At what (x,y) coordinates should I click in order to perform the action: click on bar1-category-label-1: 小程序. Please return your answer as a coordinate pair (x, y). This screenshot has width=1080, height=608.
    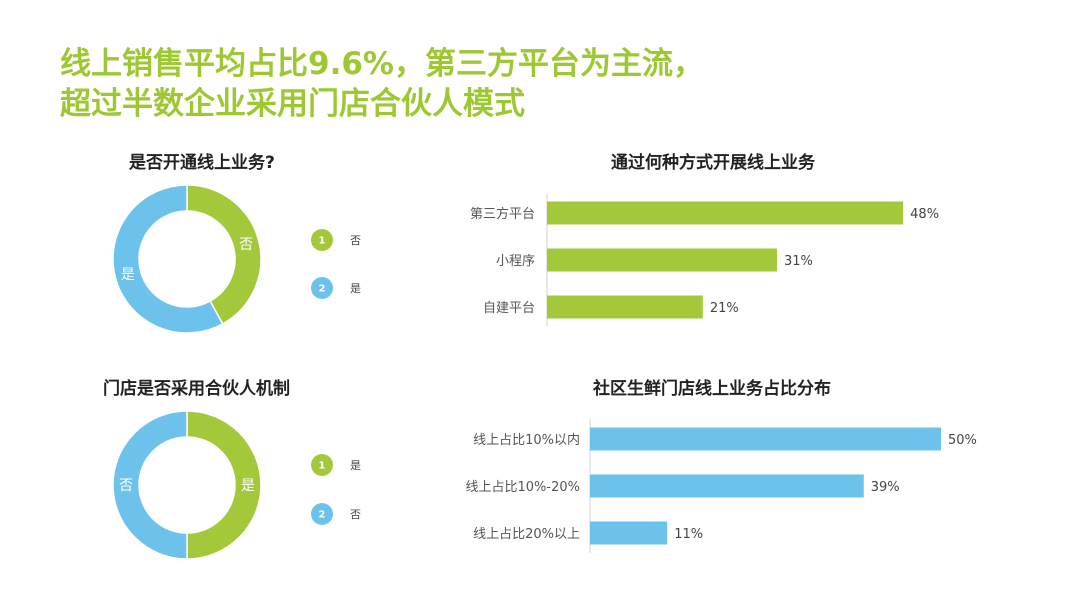
    Looking at the image, I should click on (515, 261).